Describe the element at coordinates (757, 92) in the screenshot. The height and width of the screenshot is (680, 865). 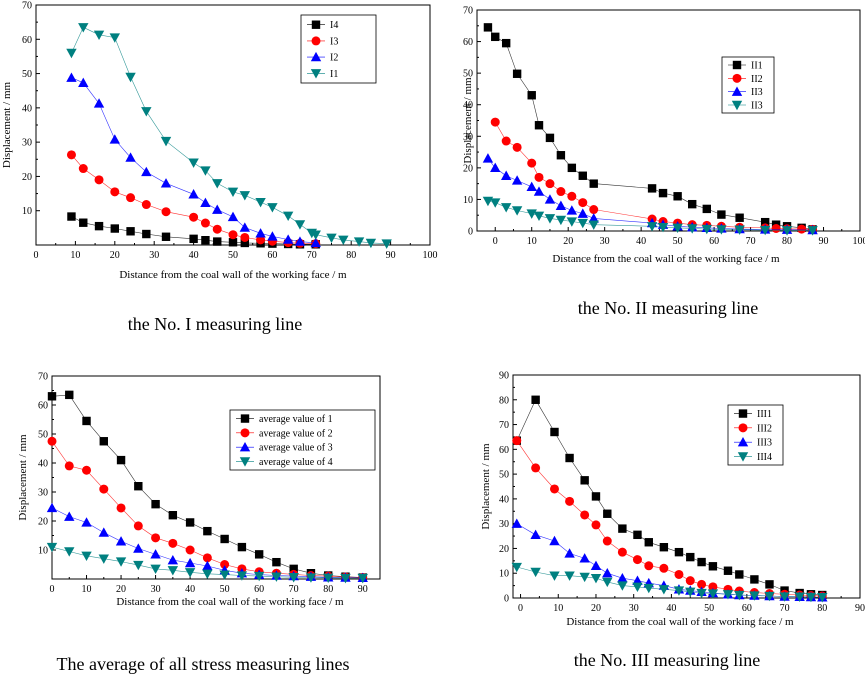
I see `legend-label: II3` at that location.